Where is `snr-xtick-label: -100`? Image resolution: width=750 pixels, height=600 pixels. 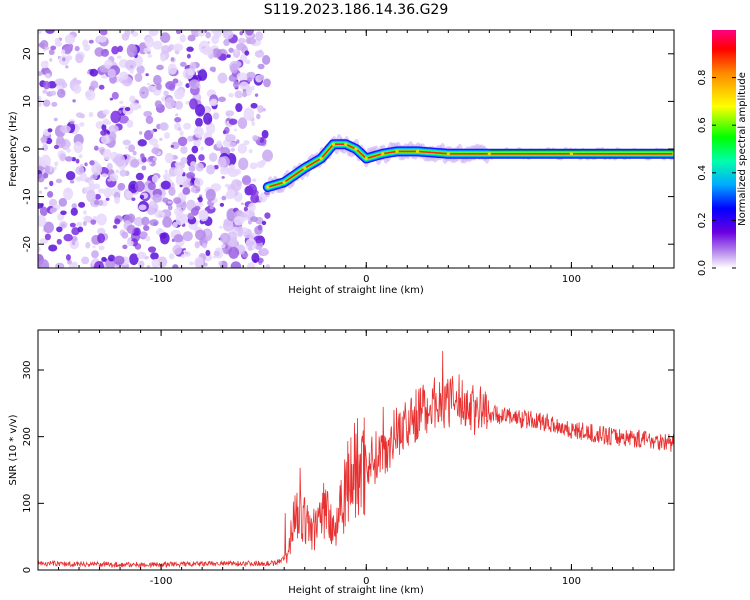 snr-xtick-label: -100 is located at coordinates (161, 581).